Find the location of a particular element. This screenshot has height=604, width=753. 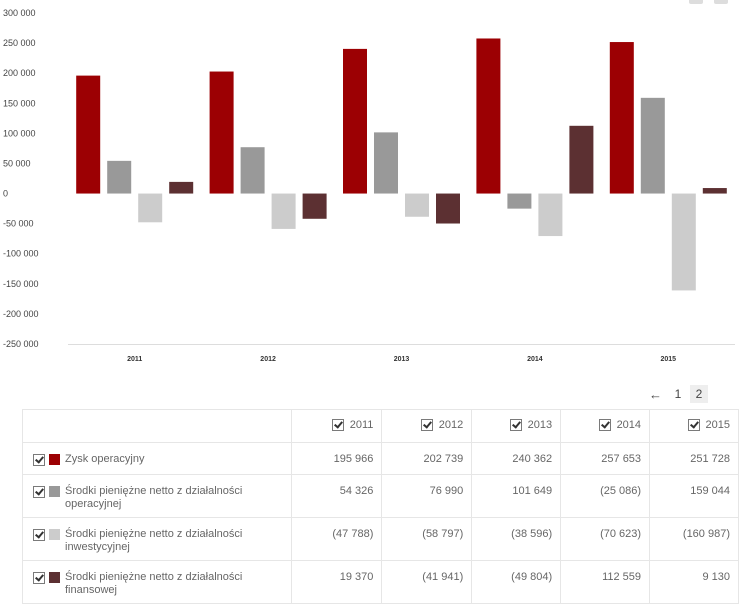

pagination-page-1: 1 is located at coordinates (678, 394).